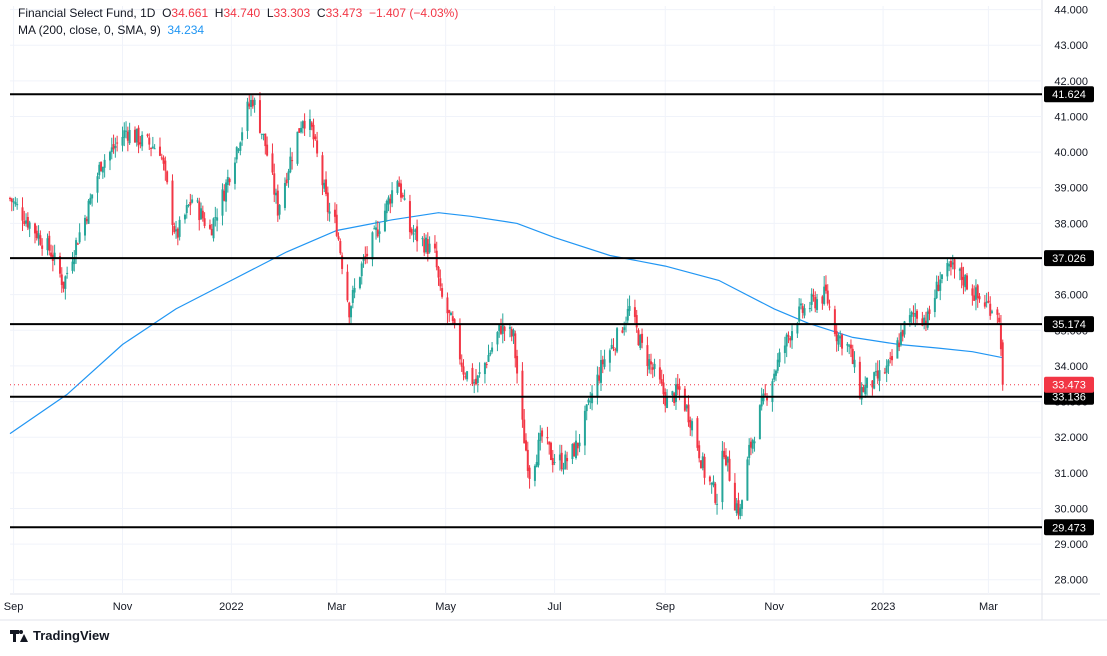  I want to click on brand-name: TradingView, so click(71, 635).